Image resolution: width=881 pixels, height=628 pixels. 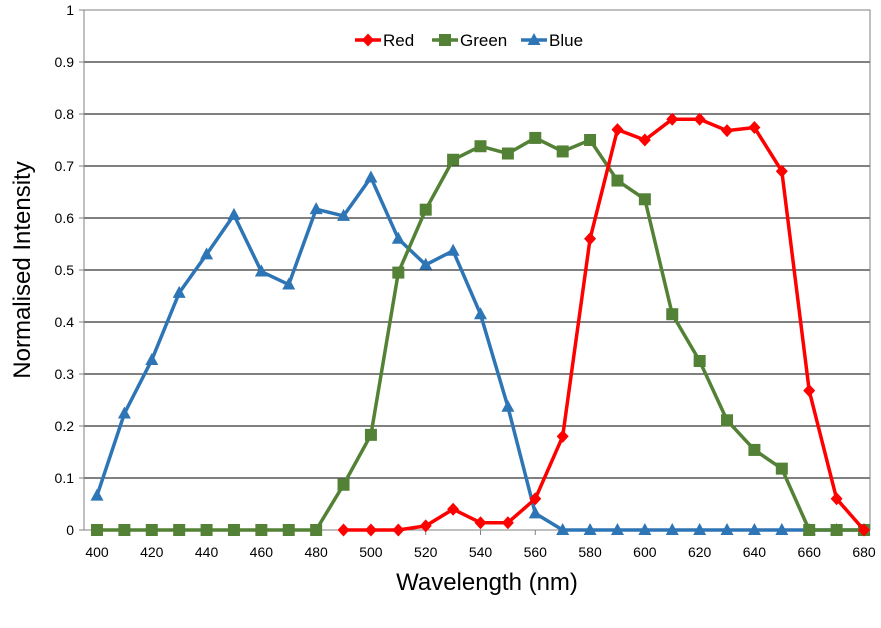 I want to click on legend: Red Green Blue, so click(x=469, y=40).